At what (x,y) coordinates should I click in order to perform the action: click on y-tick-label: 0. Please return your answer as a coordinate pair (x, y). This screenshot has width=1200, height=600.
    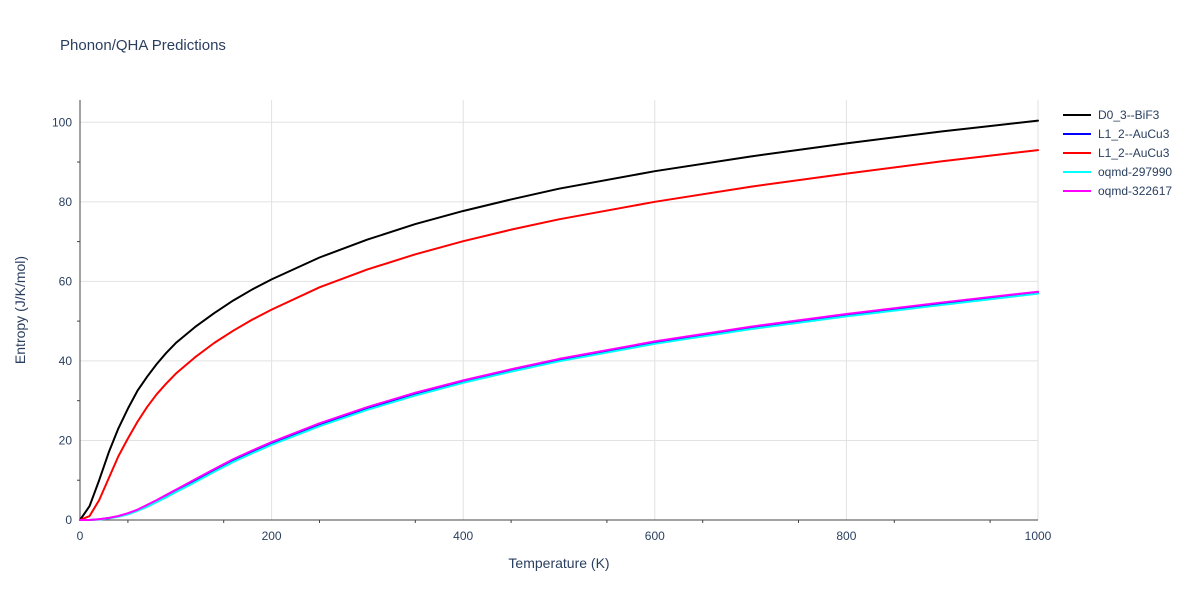
    Looking at the image, I should click on (68, 520).